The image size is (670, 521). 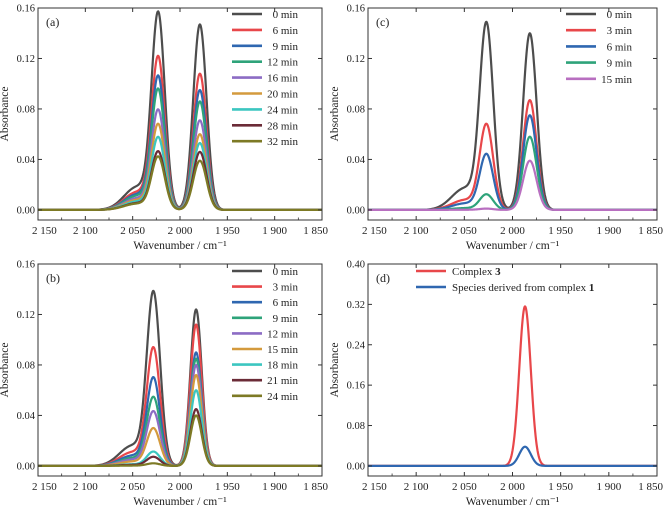 I want to click on legend-label: 21 min, so click(x=282, y=381).